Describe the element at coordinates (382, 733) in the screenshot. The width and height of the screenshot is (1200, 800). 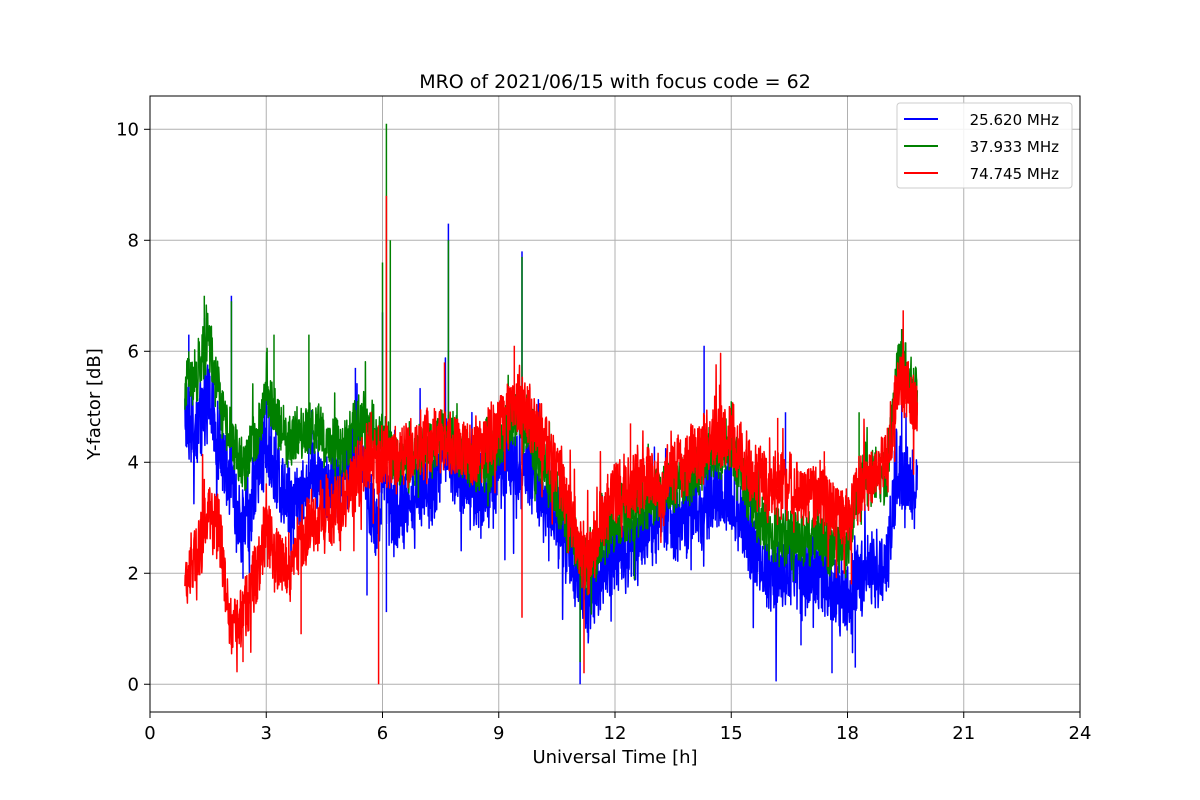
I see `x-tick-label: 6` at that location.